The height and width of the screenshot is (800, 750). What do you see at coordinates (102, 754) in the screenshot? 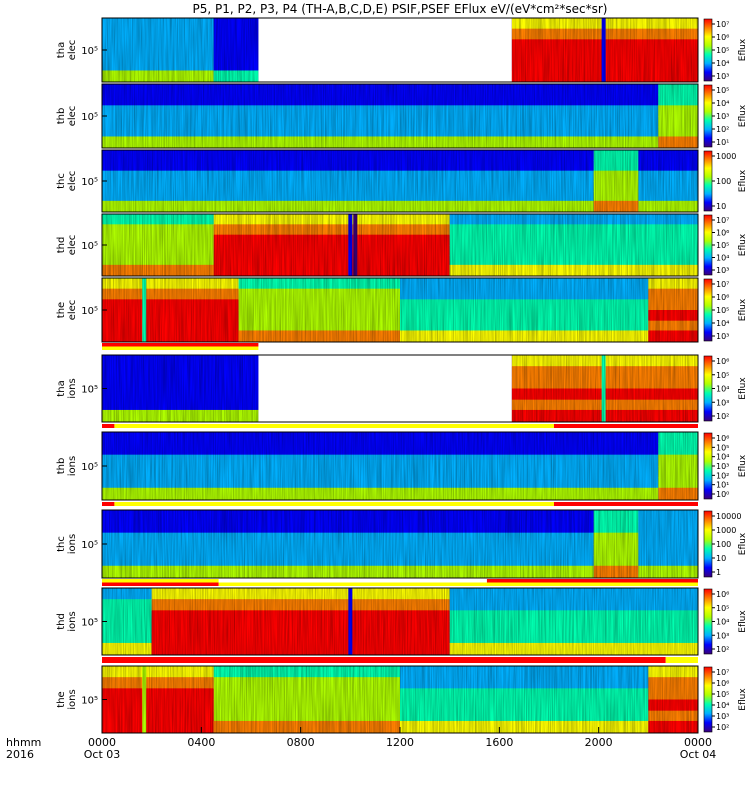
I see `x-tick-date: Oct 03` at bounding box center [102, 754].